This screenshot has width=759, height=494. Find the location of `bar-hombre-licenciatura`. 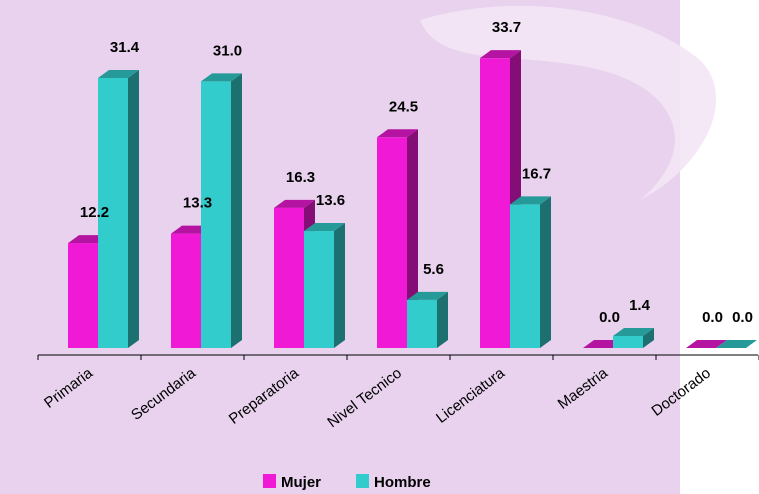

bar-hombre-licenciatura is located at coordinates (530, 272).